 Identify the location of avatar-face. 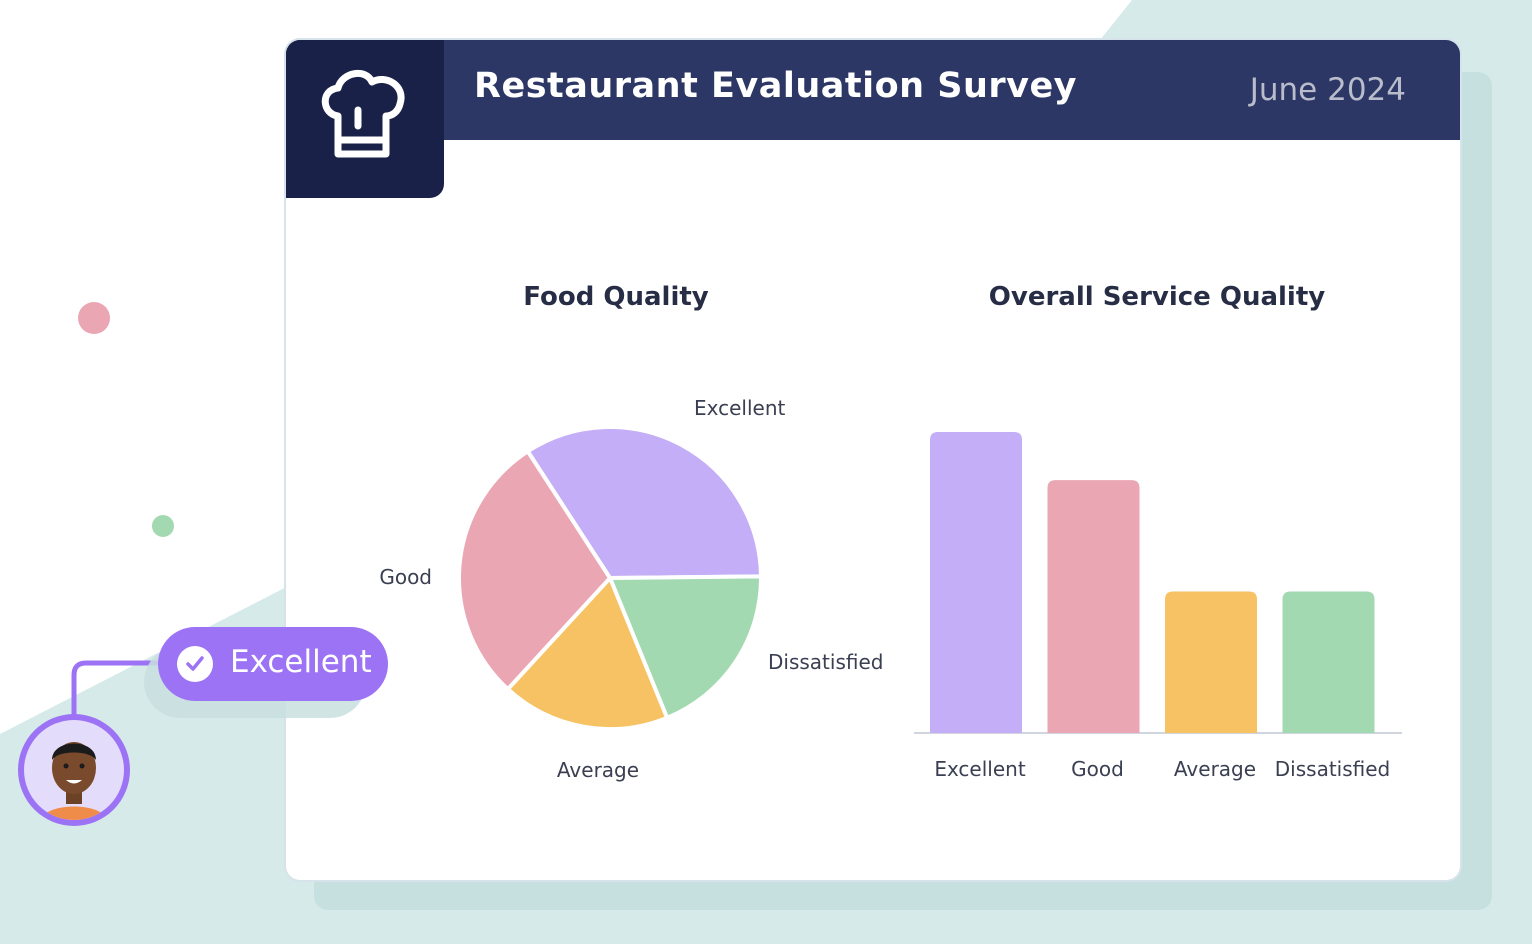
(74, 770).